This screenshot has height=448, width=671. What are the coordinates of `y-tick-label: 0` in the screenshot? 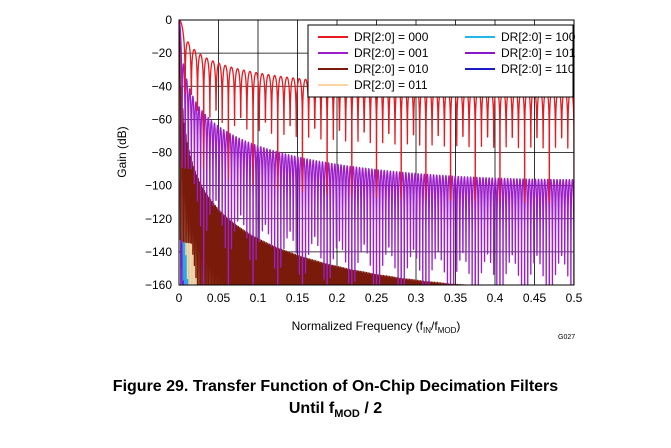 It's located at (168, 20).